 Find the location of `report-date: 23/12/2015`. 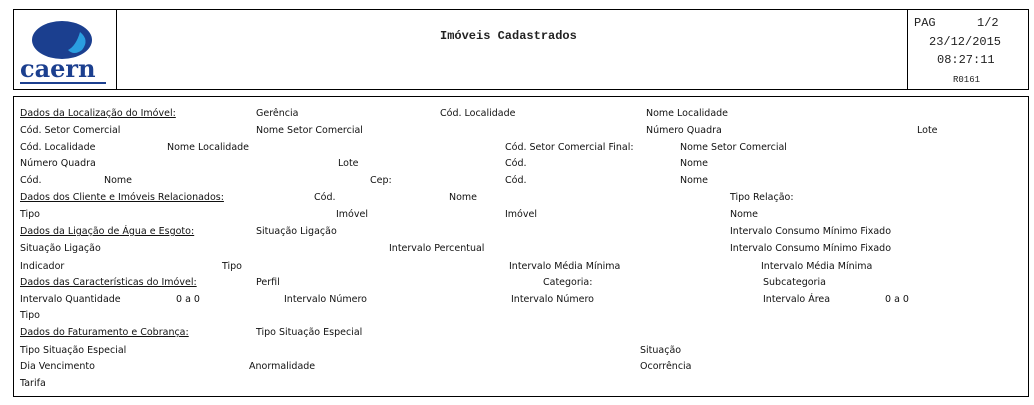

report-date: 23/12/2015 is located at coordinates (965, 42).